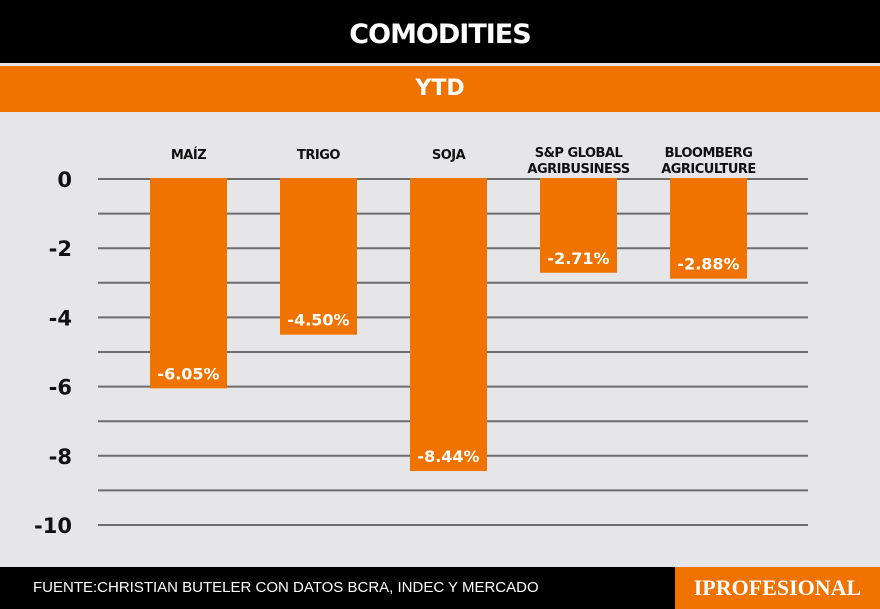 Image resolution: width=880 pixels, height=609 pixels. What do you see at coordinates (449, 155) in the screenshot?
I see `category-label: SOJA` at bounding box center [449, 155].